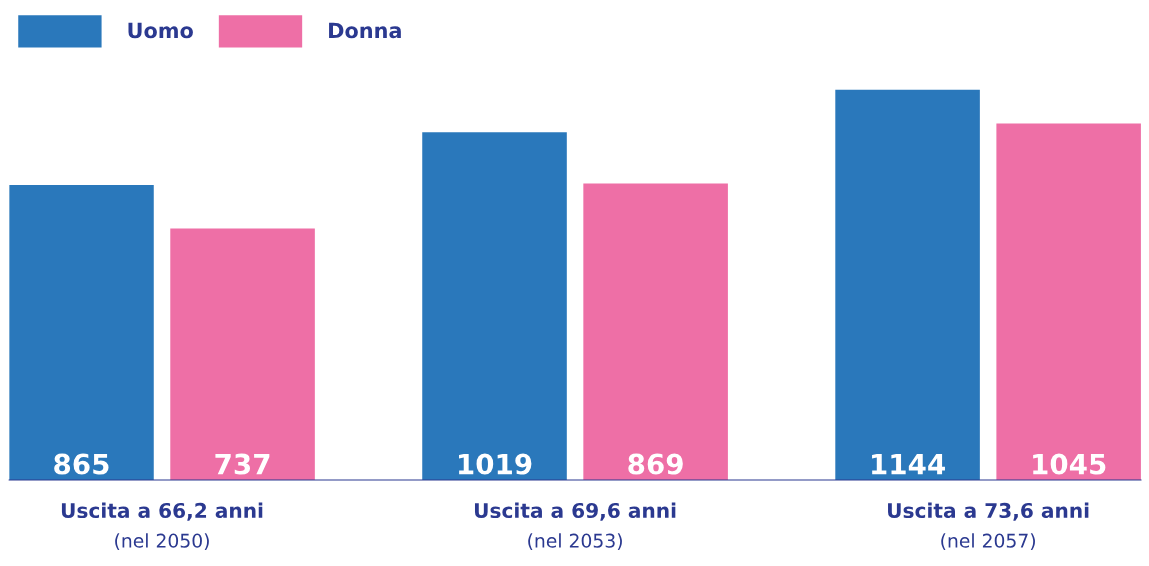  I want to click on data-label: 1045, so click(1069, 464).